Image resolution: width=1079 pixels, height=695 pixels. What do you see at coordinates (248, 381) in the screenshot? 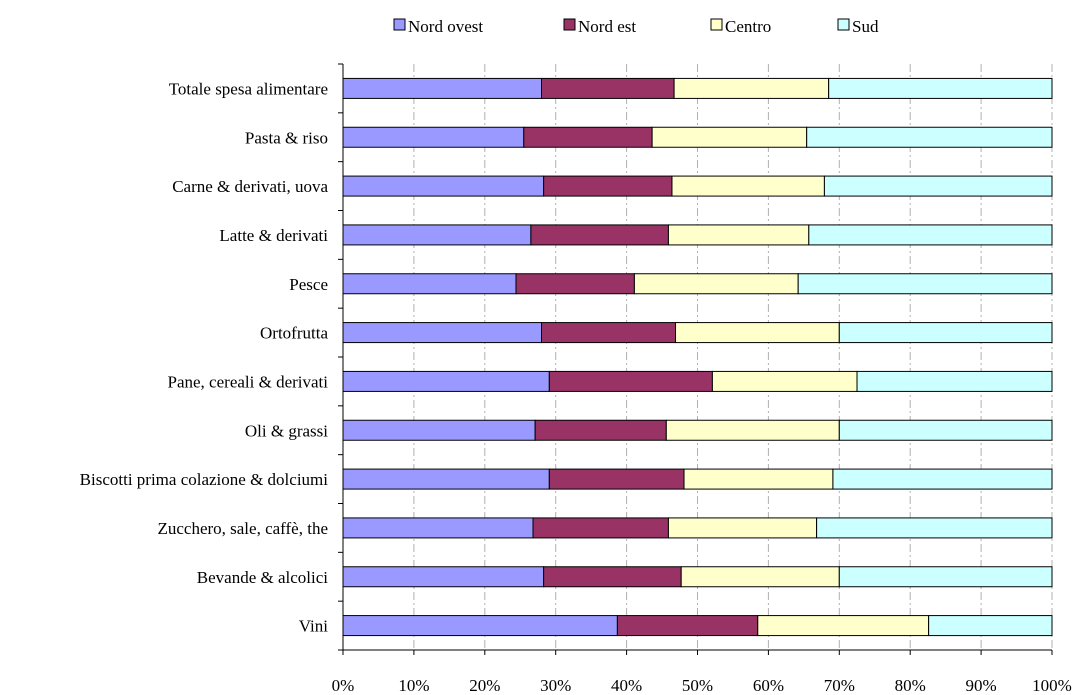
I see `category-label: Pane, cereali & derivati` at bounding box center [248, 381].